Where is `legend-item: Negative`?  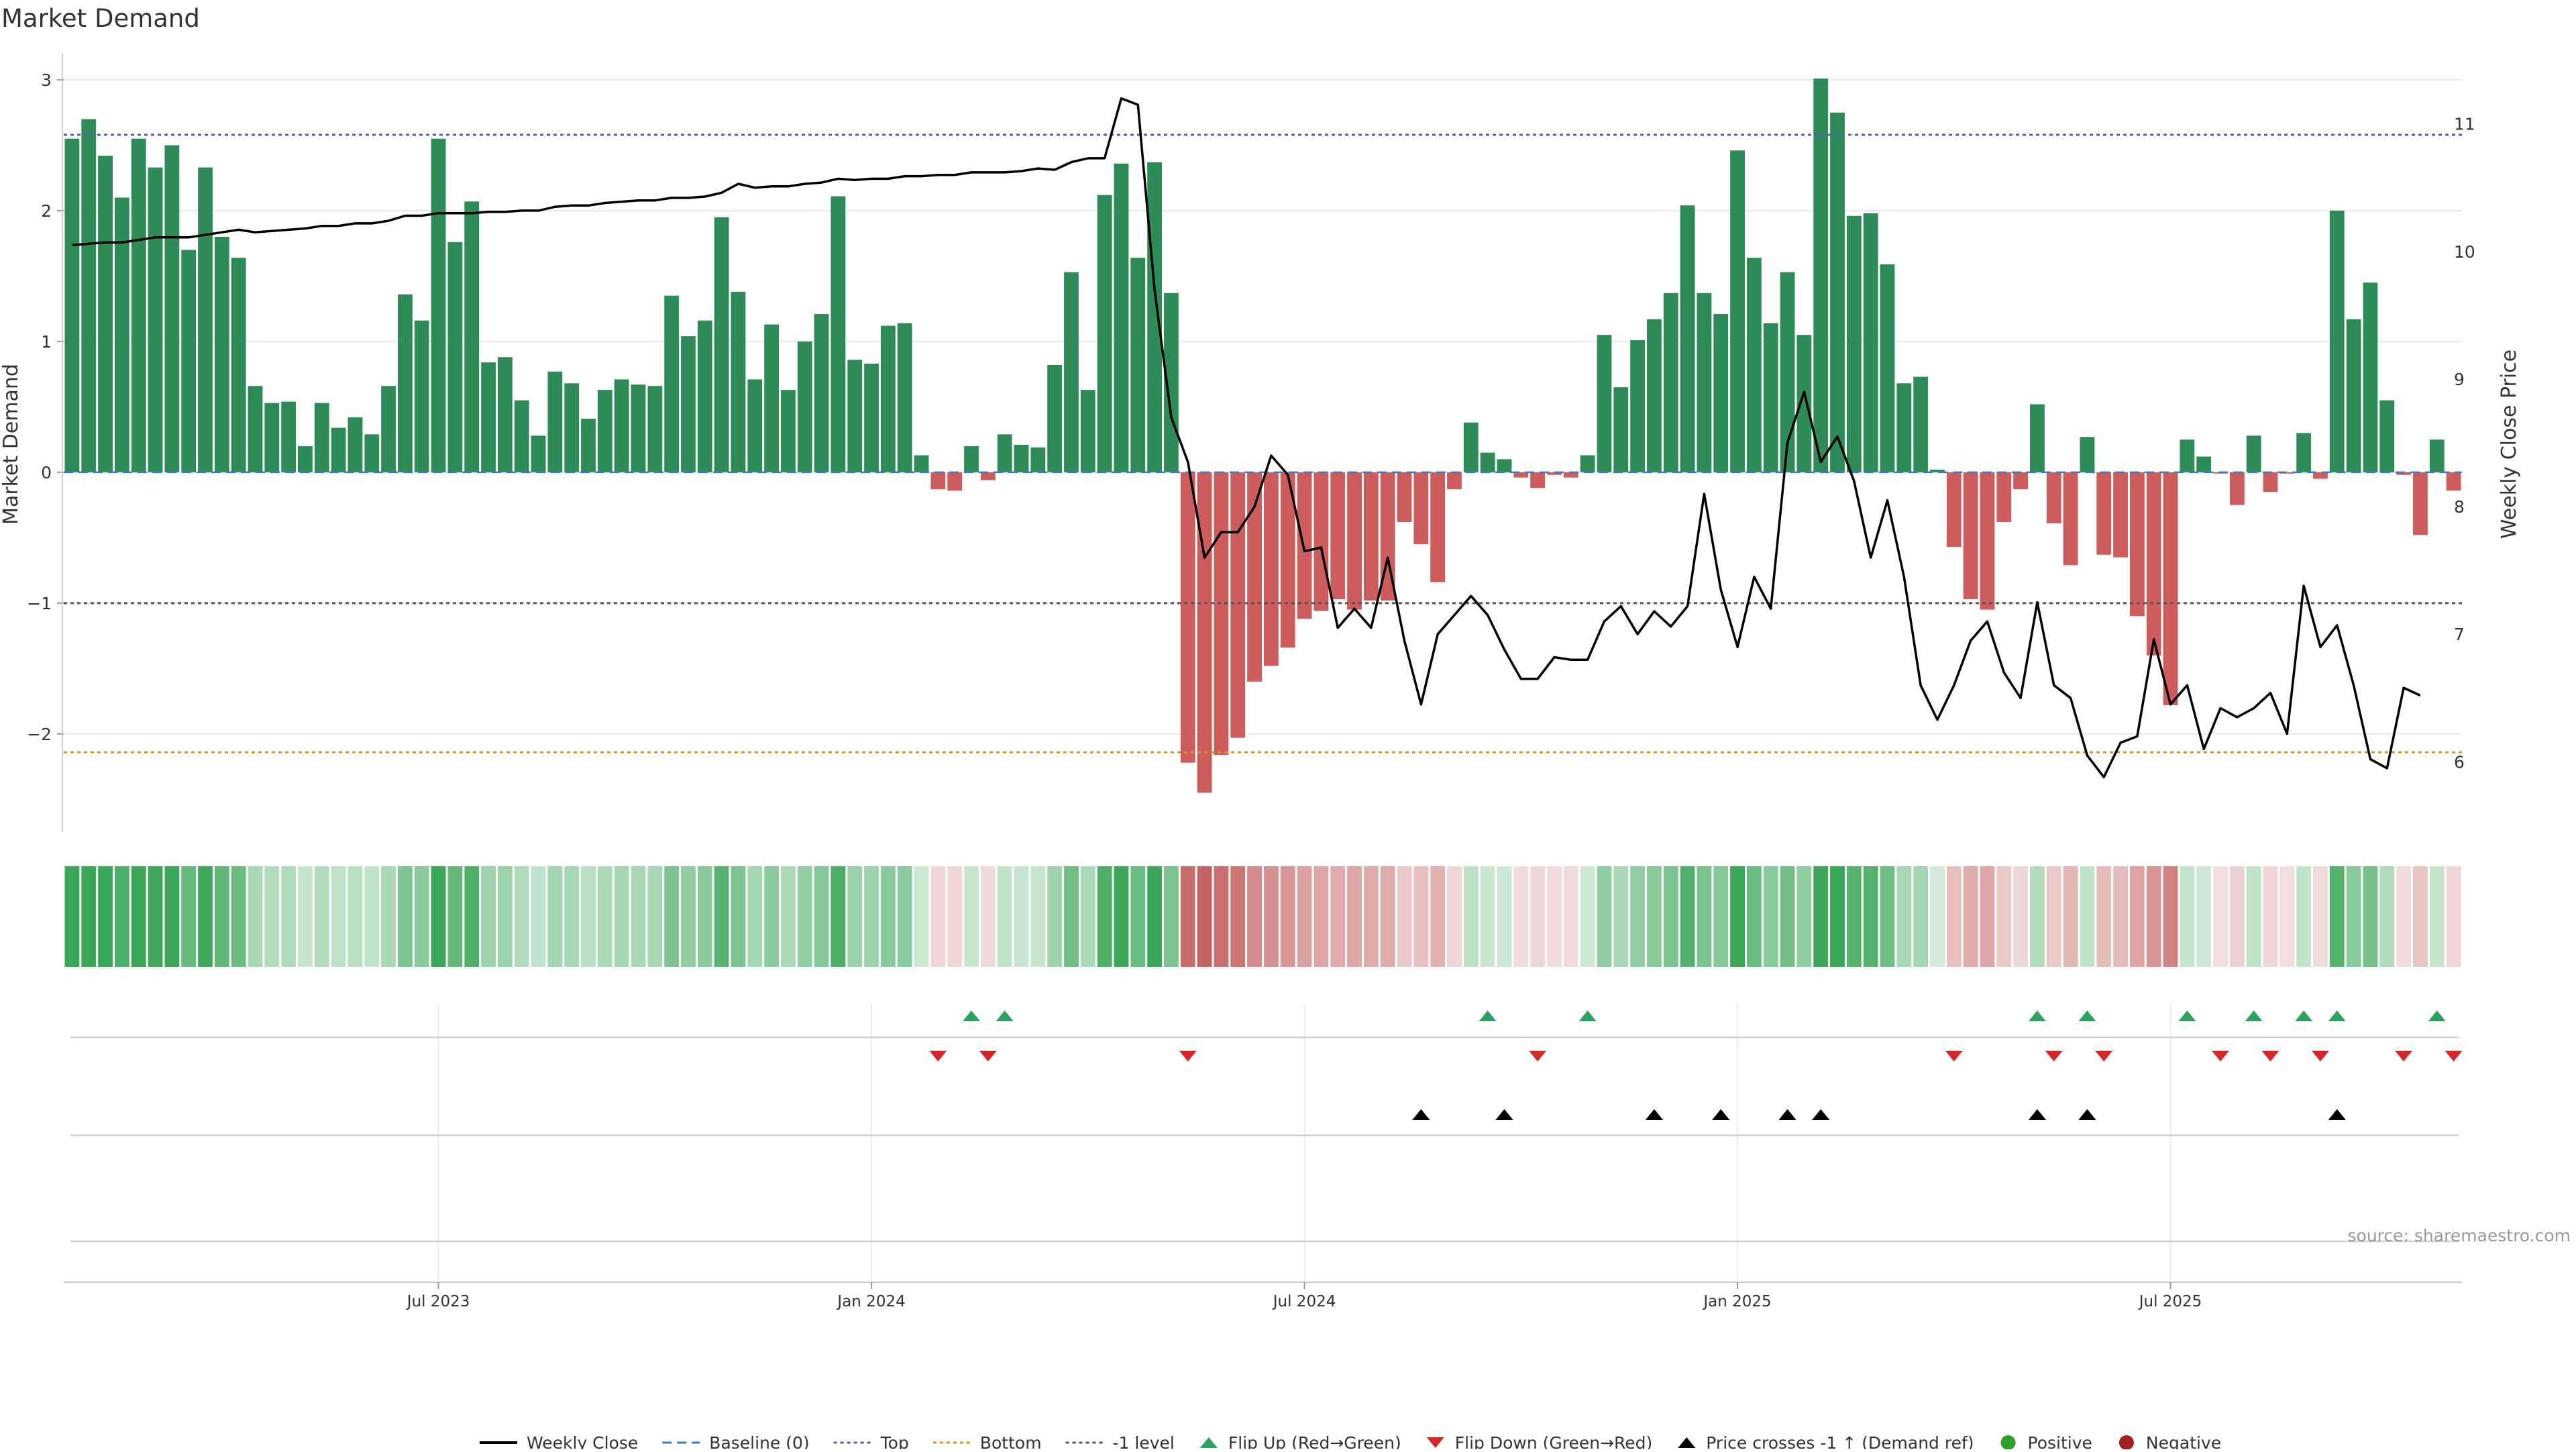 legend-item: Negative is located at coordinates (2169, 1443).